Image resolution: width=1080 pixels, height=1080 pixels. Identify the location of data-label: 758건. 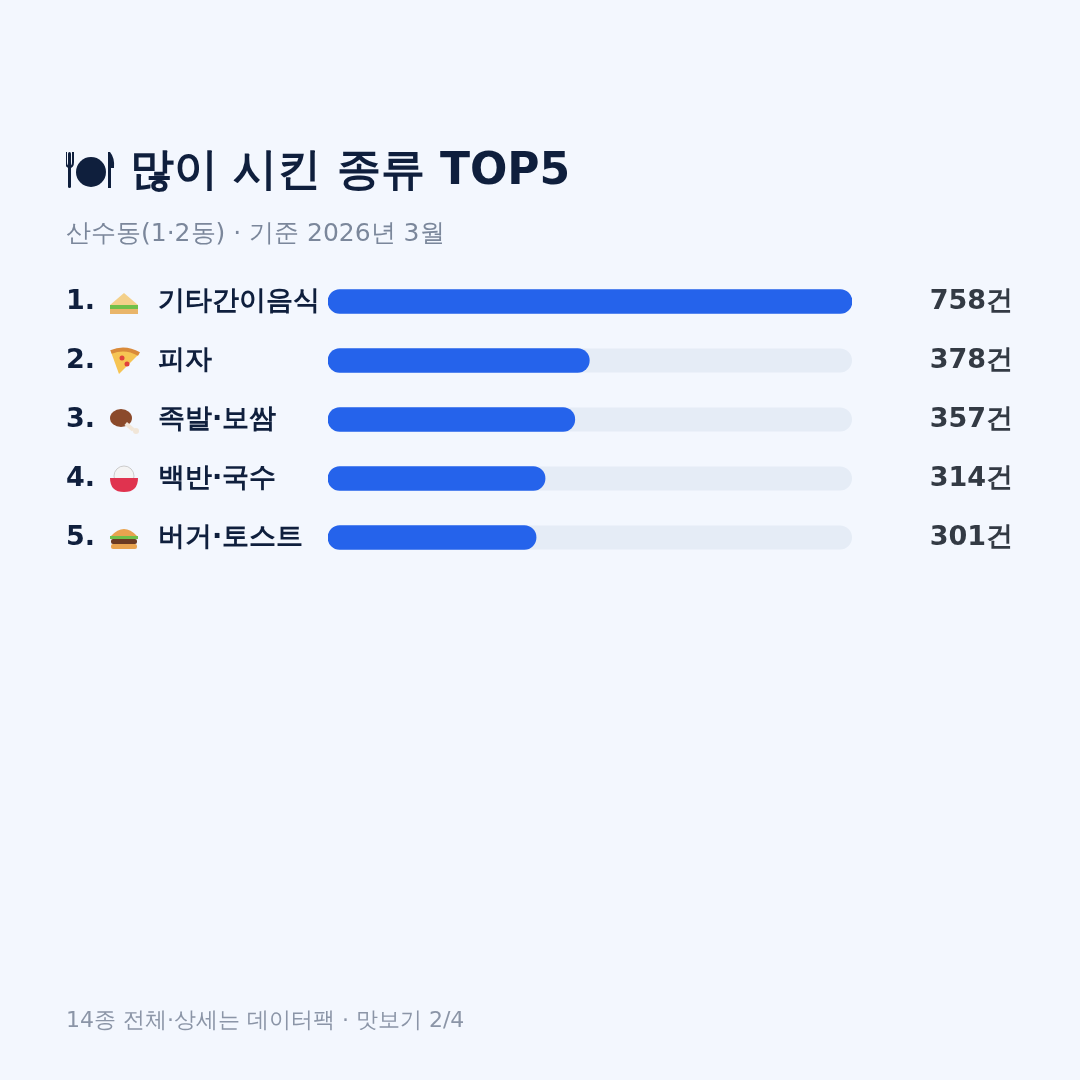
(971, 299).